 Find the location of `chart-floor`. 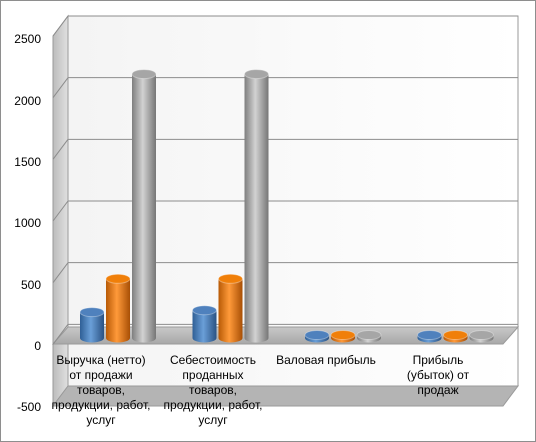

chart-floor is located at coordinates (285, 335).